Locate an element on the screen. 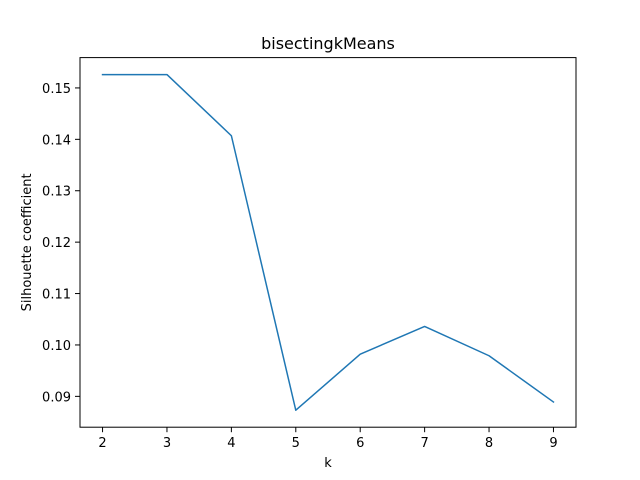 The image size is (640, 480). y-tick-label: 0.15 is located at coordinates (56, 89).